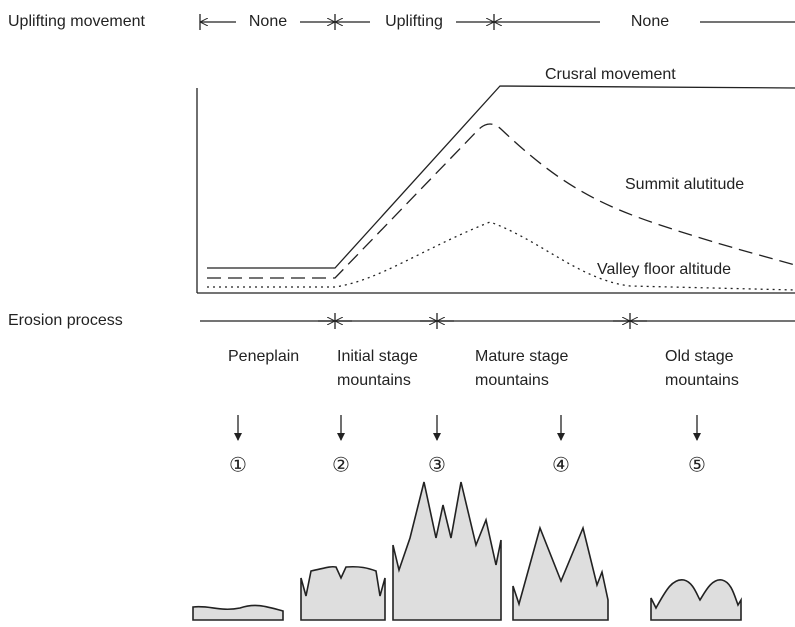 The height and width of the screenshot is (627, 795). I want to click on curve-label: Summit alutitude, so click(684, 184).